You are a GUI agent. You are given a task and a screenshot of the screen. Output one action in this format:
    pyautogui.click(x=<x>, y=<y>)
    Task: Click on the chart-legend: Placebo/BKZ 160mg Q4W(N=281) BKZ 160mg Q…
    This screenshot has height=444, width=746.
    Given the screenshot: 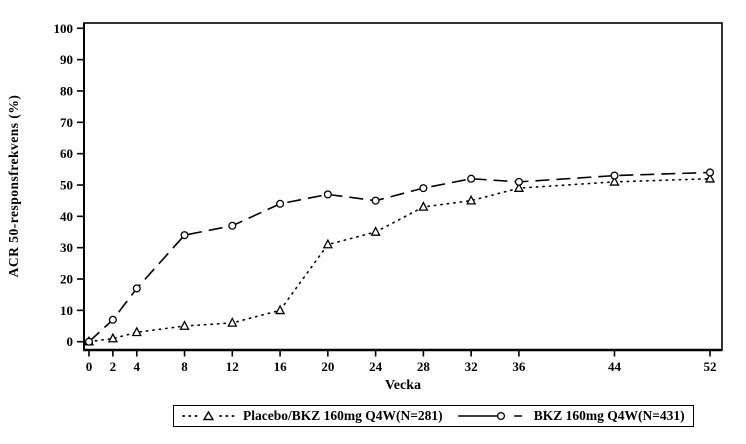 What is the action you would take?
    pyautogui.click(x=433, y=416)
    